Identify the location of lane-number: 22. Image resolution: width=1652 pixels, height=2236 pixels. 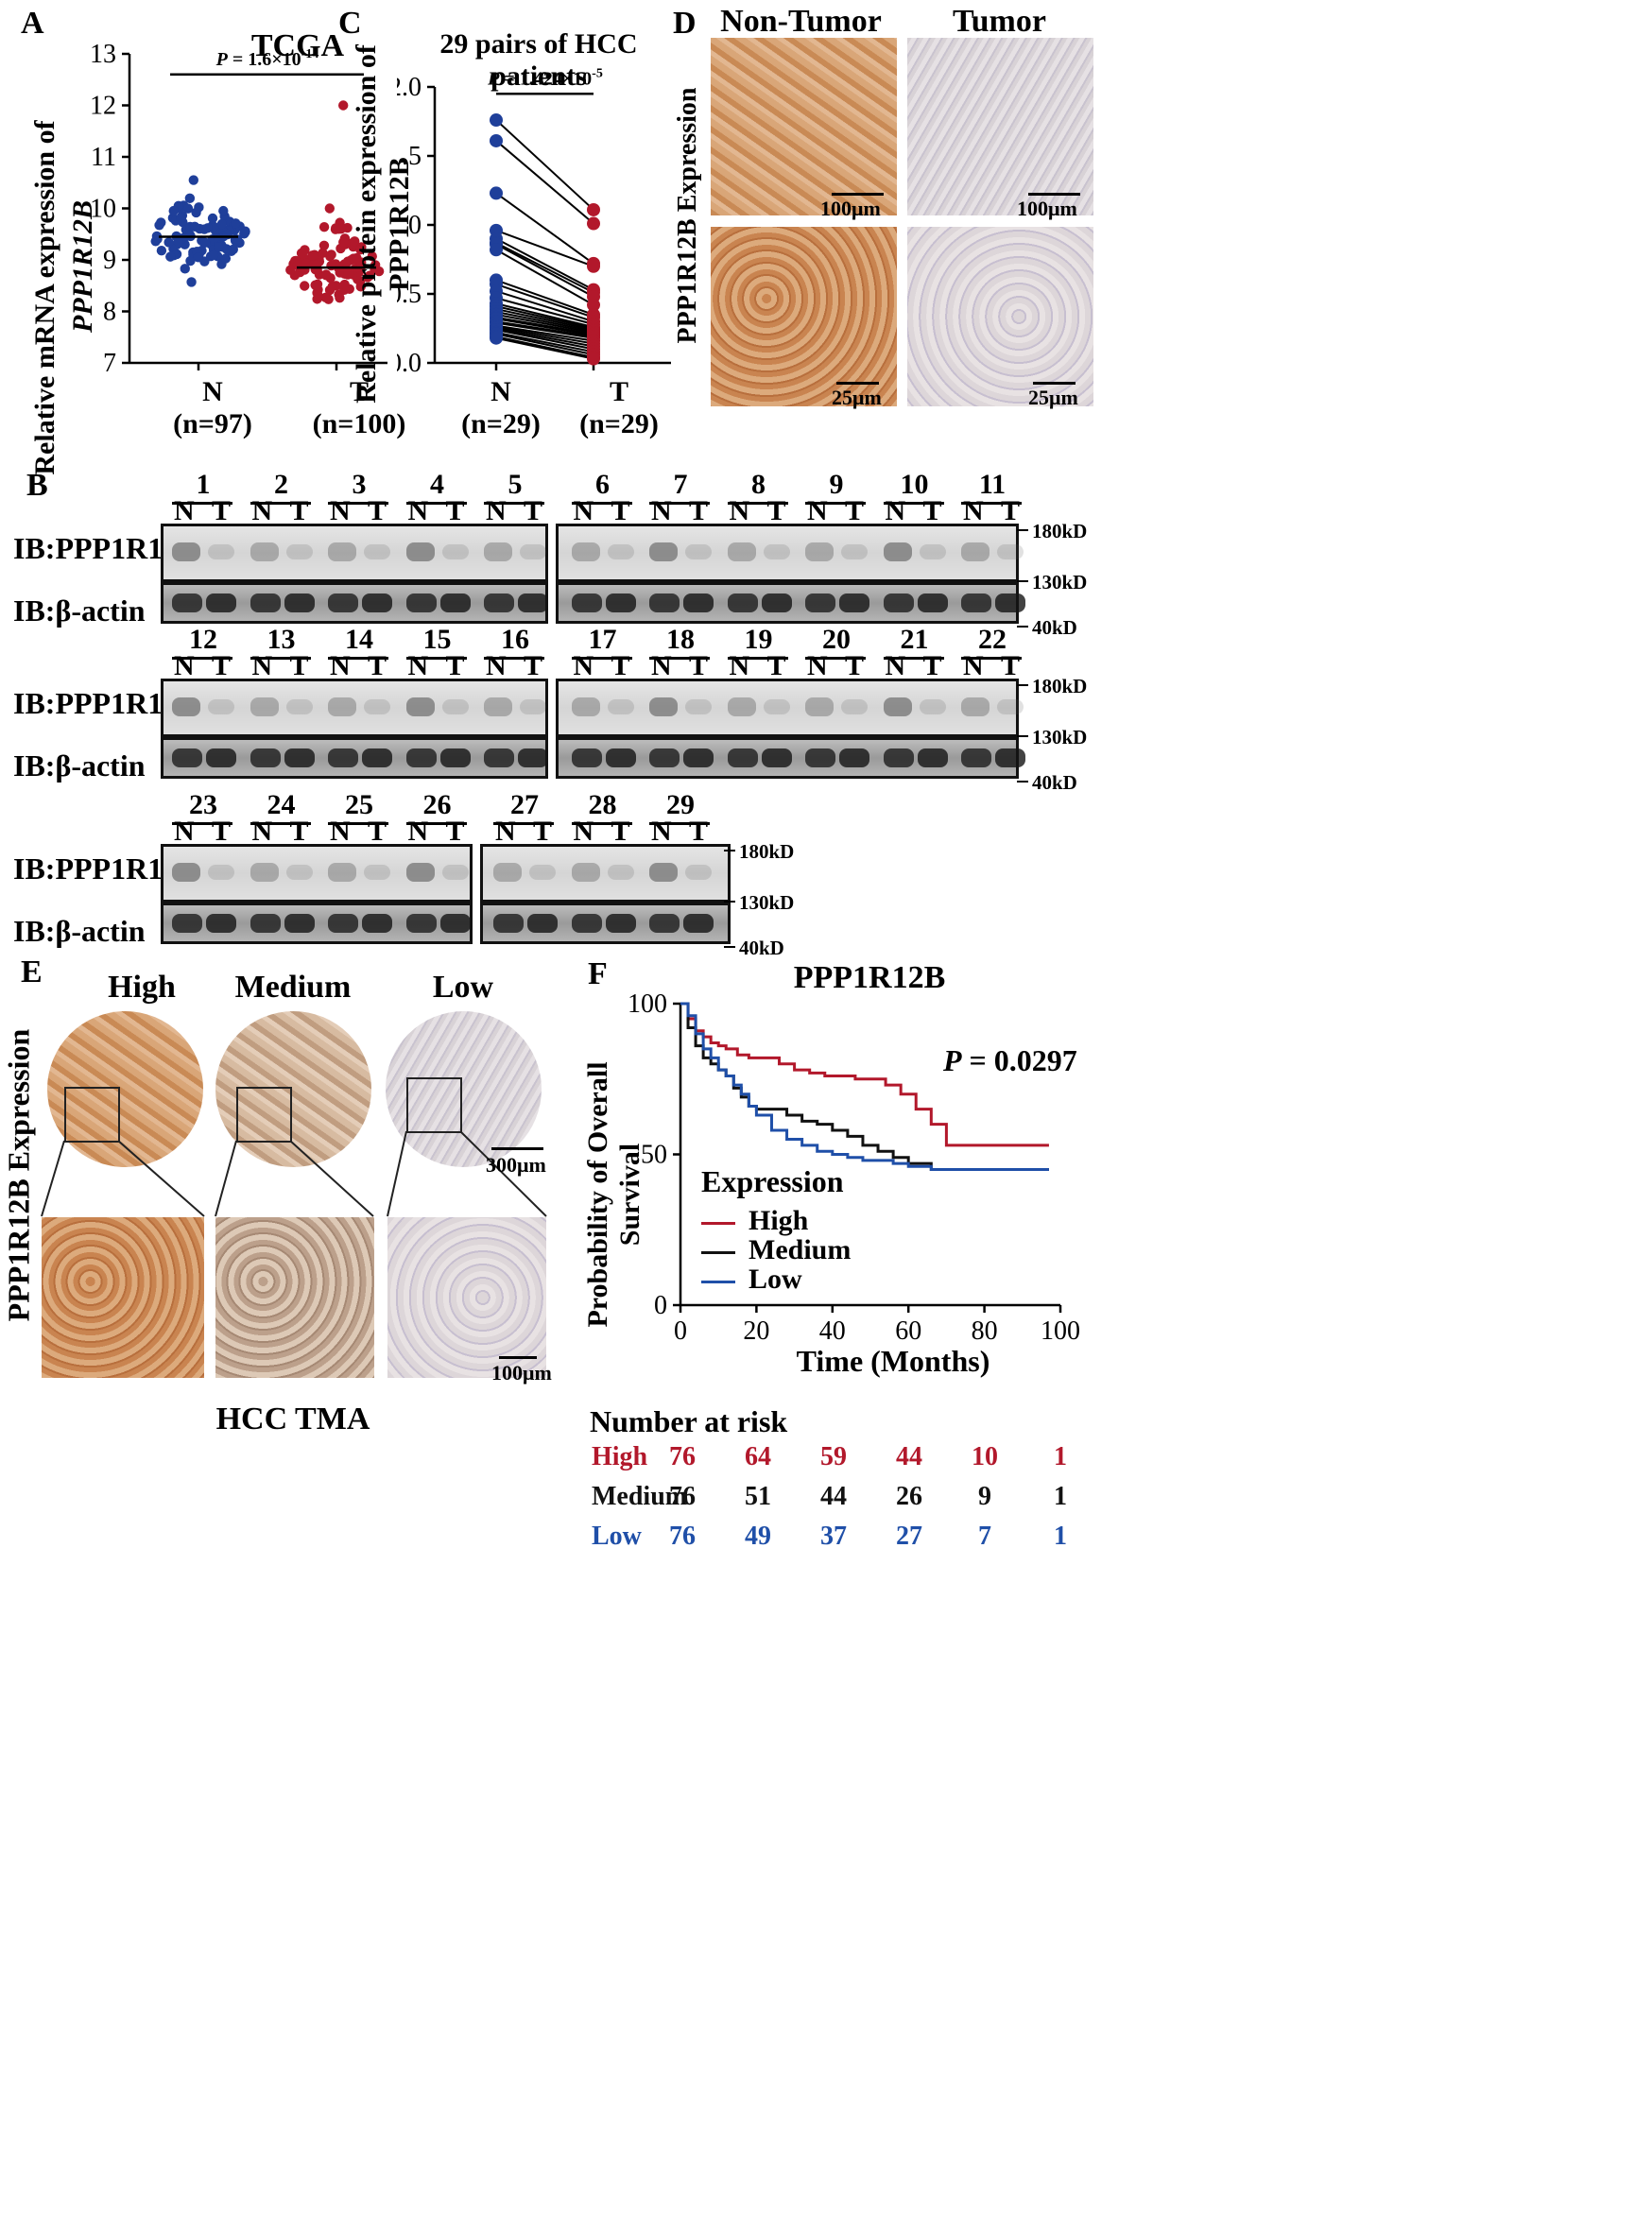
(992, 639).